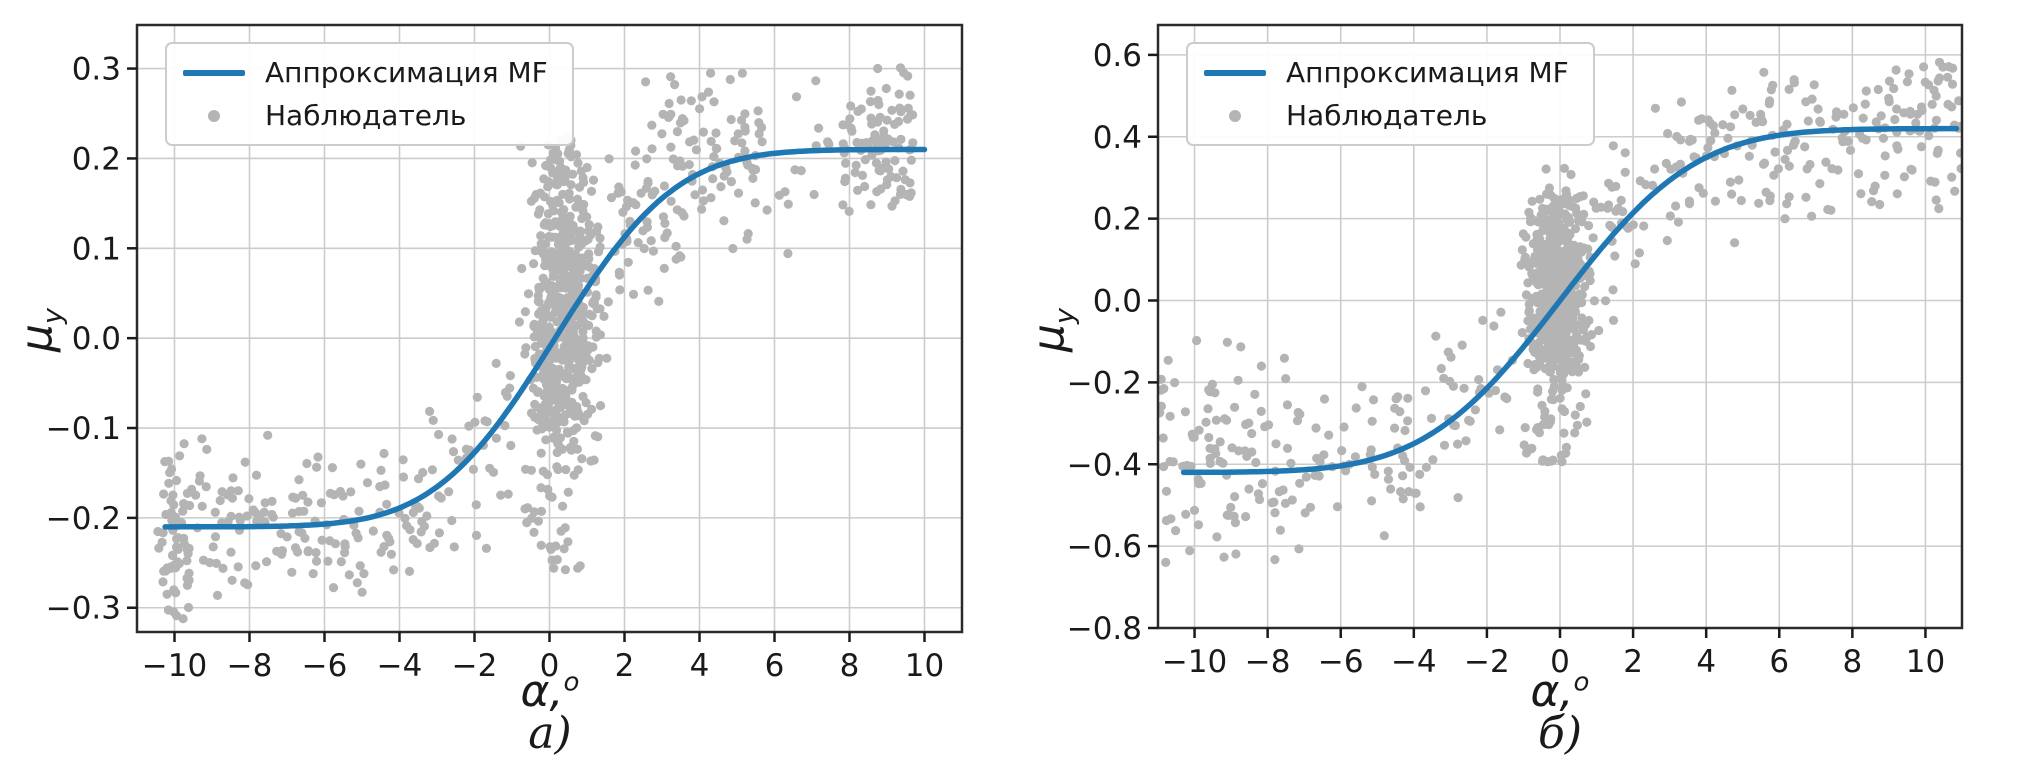 Image resolution: width=2017 pixels, height=764 pixels. What do you see at coordinates (550, 733) in the screenshot?
I see `panel-a-caption: а)` at bounding box center [550, 733].